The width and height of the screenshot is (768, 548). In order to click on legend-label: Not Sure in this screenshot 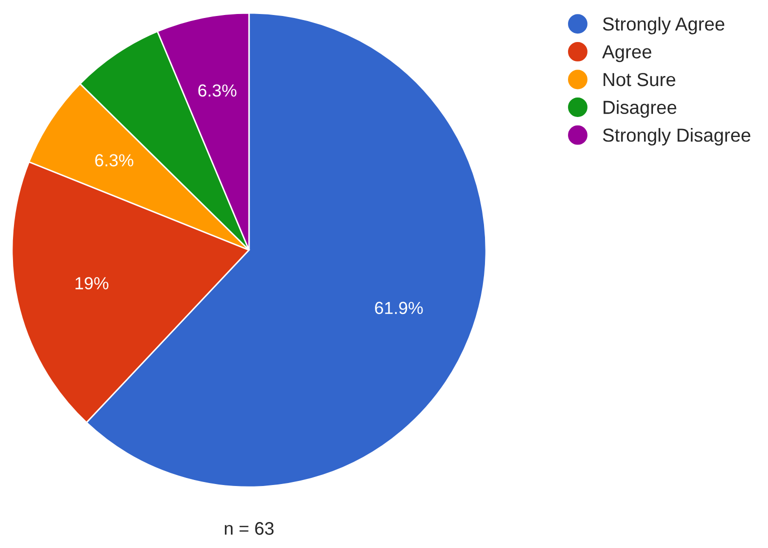, I will do `click(640, 79)`.